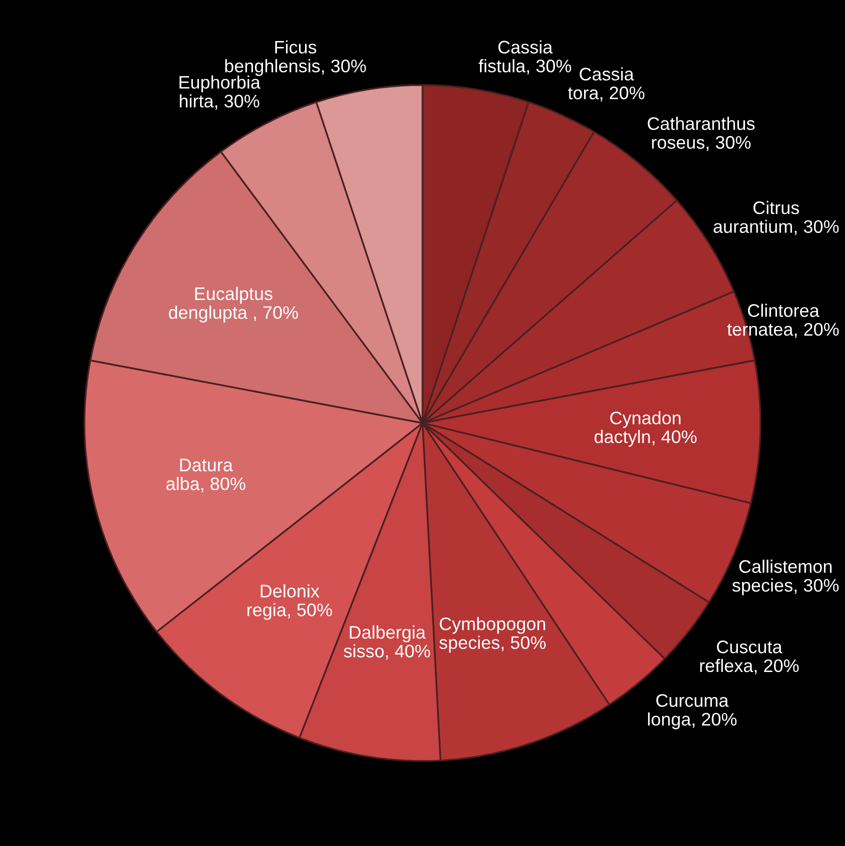  I want to click on slice-label: Cymbopogon species, 50%, so click(492, 634).